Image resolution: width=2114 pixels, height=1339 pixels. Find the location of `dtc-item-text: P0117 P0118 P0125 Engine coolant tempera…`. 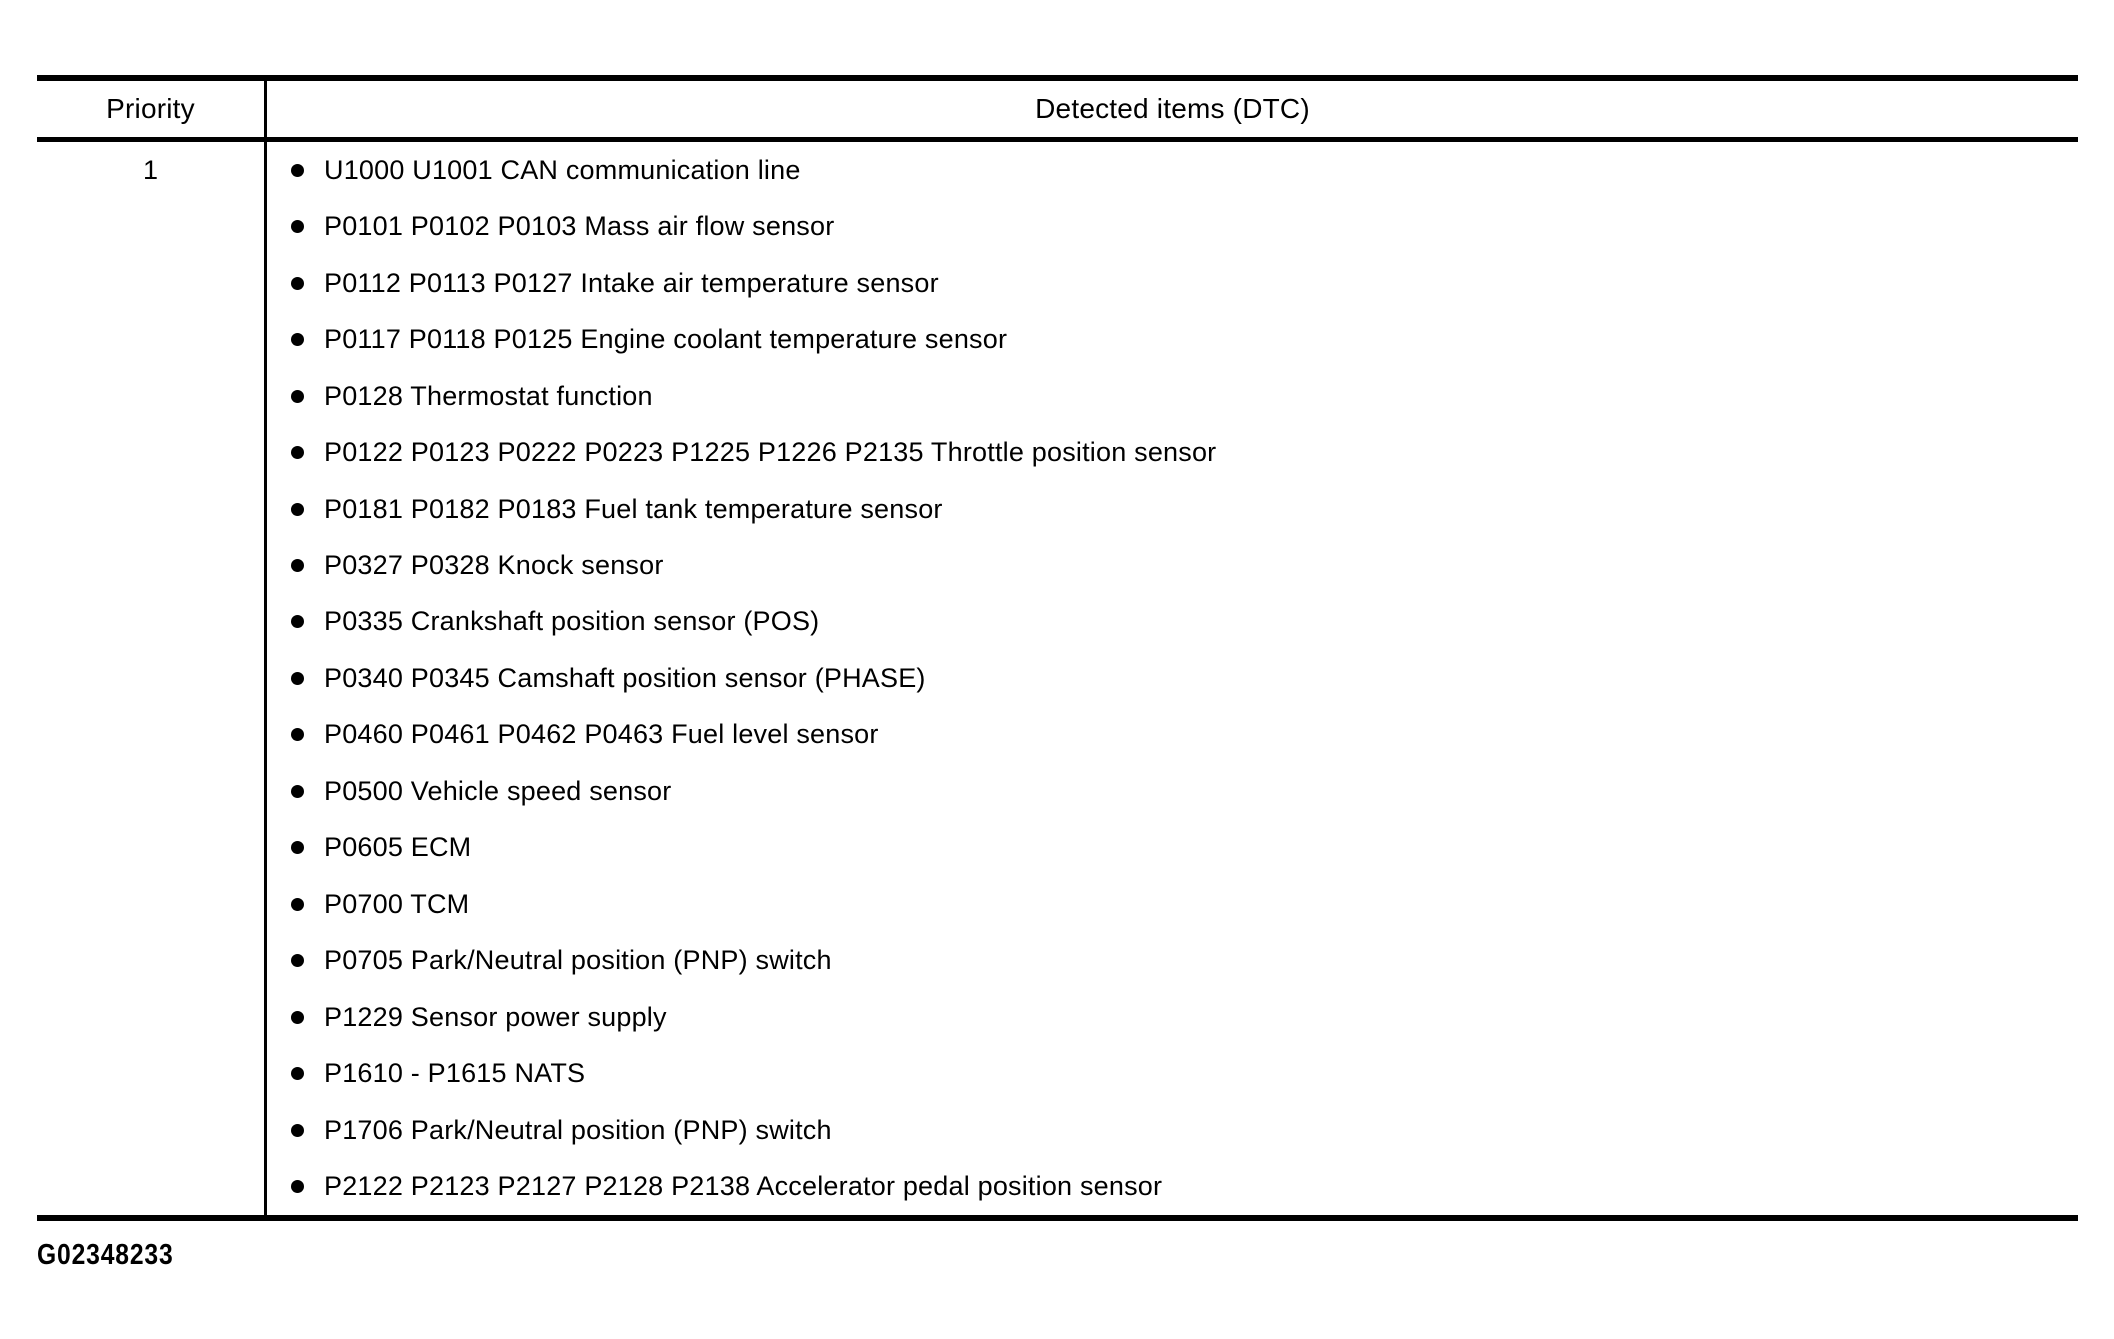

dtc-item-text: P0117 P0118 P0125 Engine coolant tempera… is located at coordinates (666, 339).